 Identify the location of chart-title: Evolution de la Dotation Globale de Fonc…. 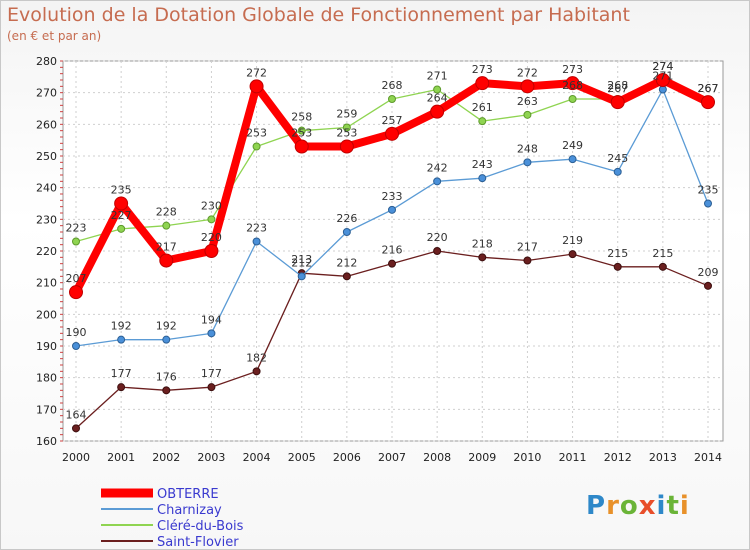
(318, 15).